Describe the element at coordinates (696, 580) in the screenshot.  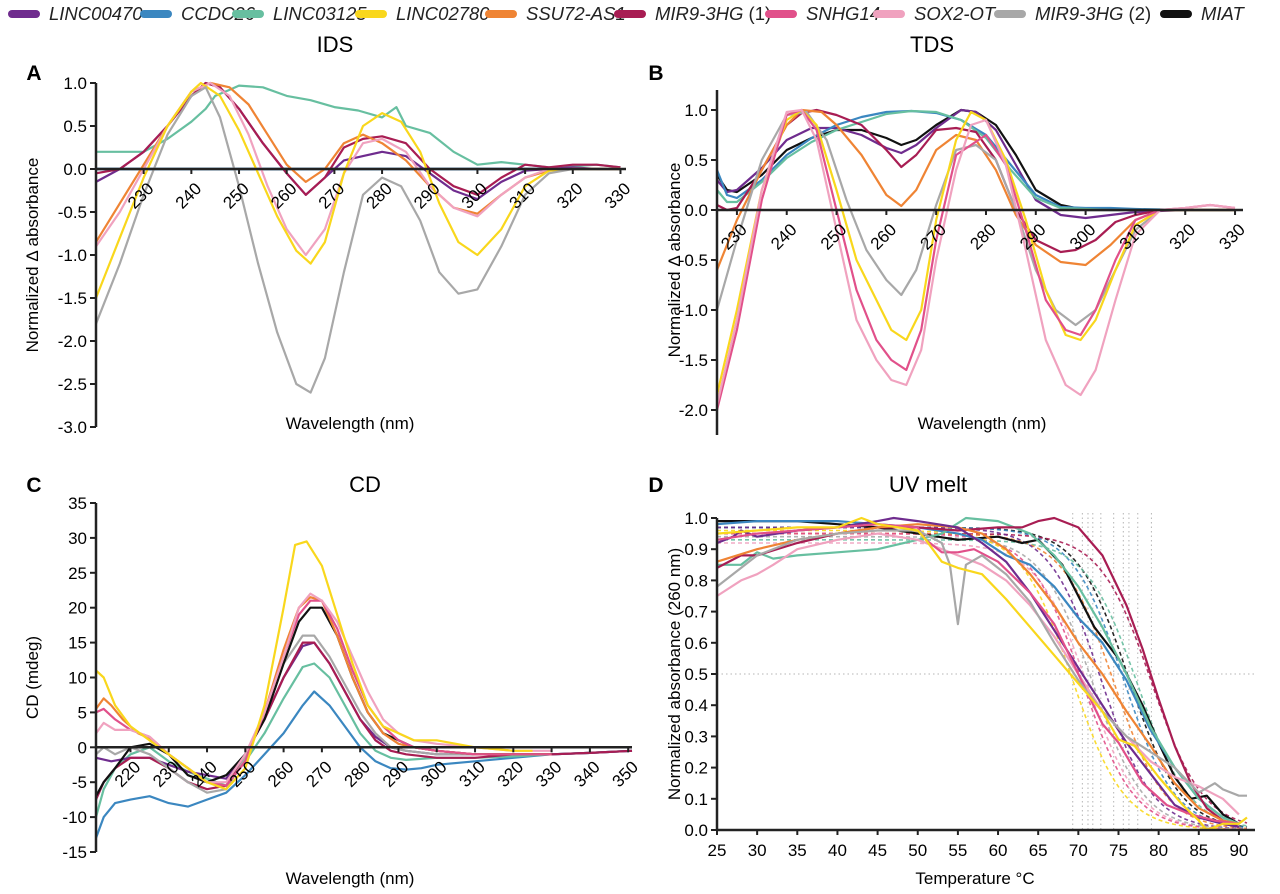
I see `y-tick-label: 0.8` at that location.